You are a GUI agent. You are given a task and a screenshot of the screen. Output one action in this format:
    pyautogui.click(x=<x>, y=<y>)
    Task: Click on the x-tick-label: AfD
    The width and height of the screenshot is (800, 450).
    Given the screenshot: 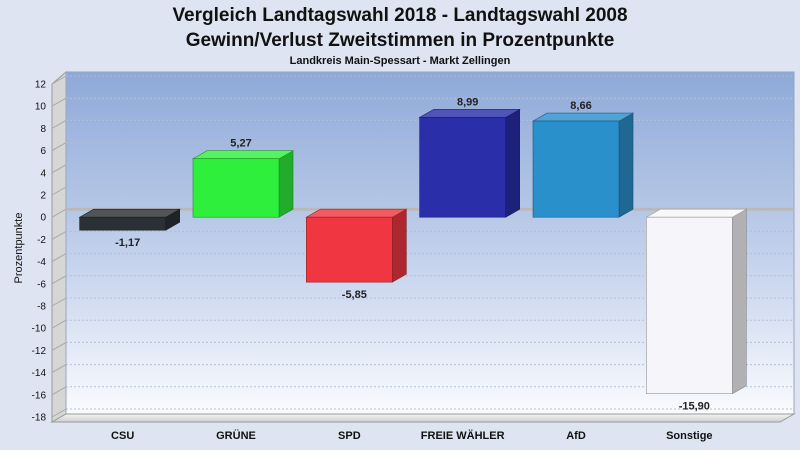 What is the action you would take?
    pyautogui.click(x=576, y=436)
    